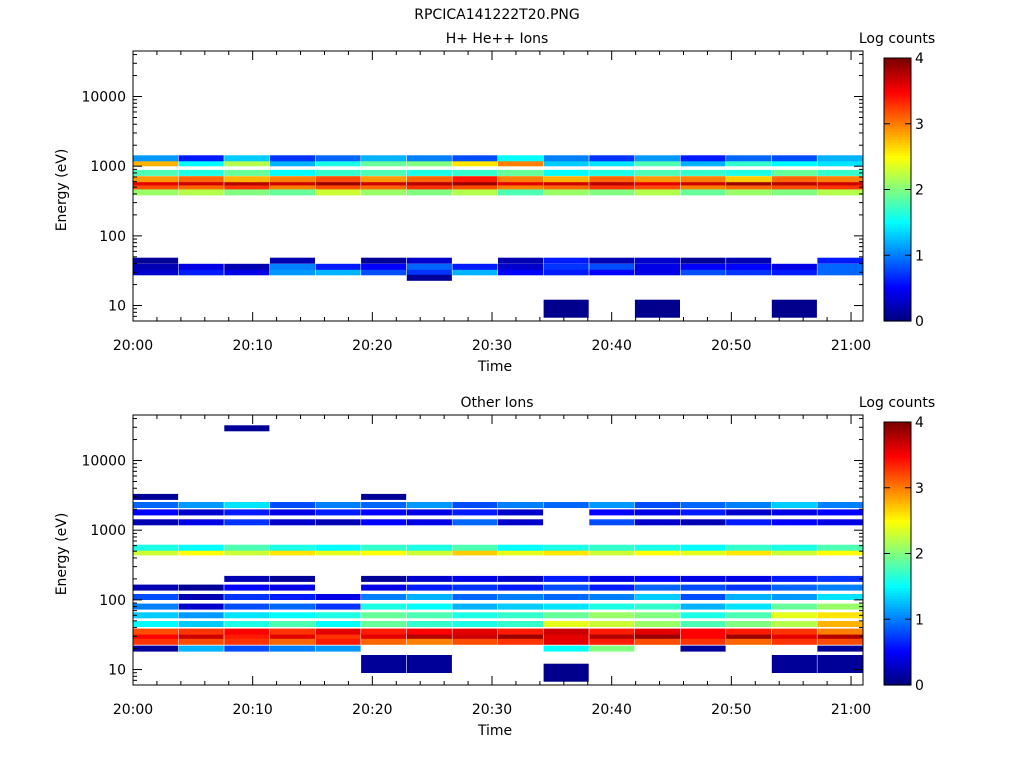  What do you see at coordinates (731, 346) in the screenshot?
I see `x-tick-label: 20:50` at bounding box center [731, 346].